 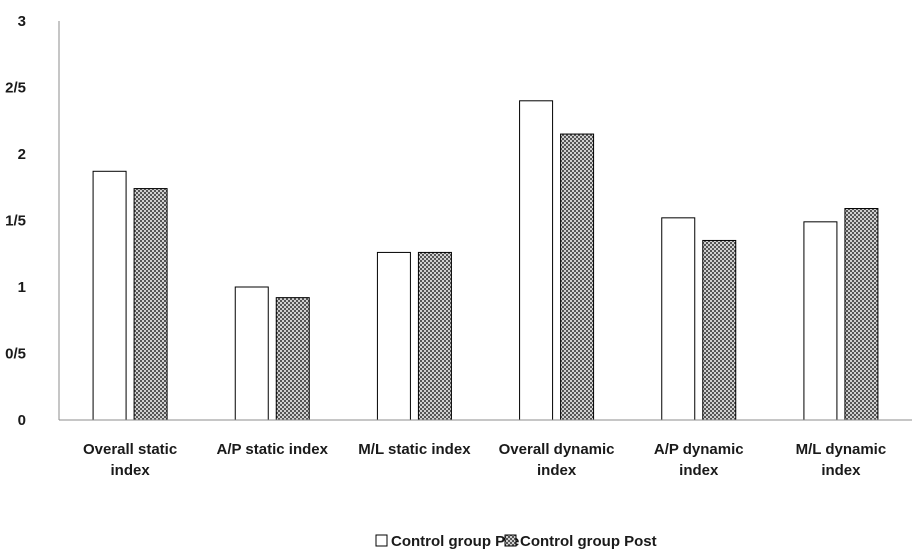 What do you see at coordinates (130, 449) in the screenshot?
I see `x-category-label: Overall static` at bounding box center [130, 449].